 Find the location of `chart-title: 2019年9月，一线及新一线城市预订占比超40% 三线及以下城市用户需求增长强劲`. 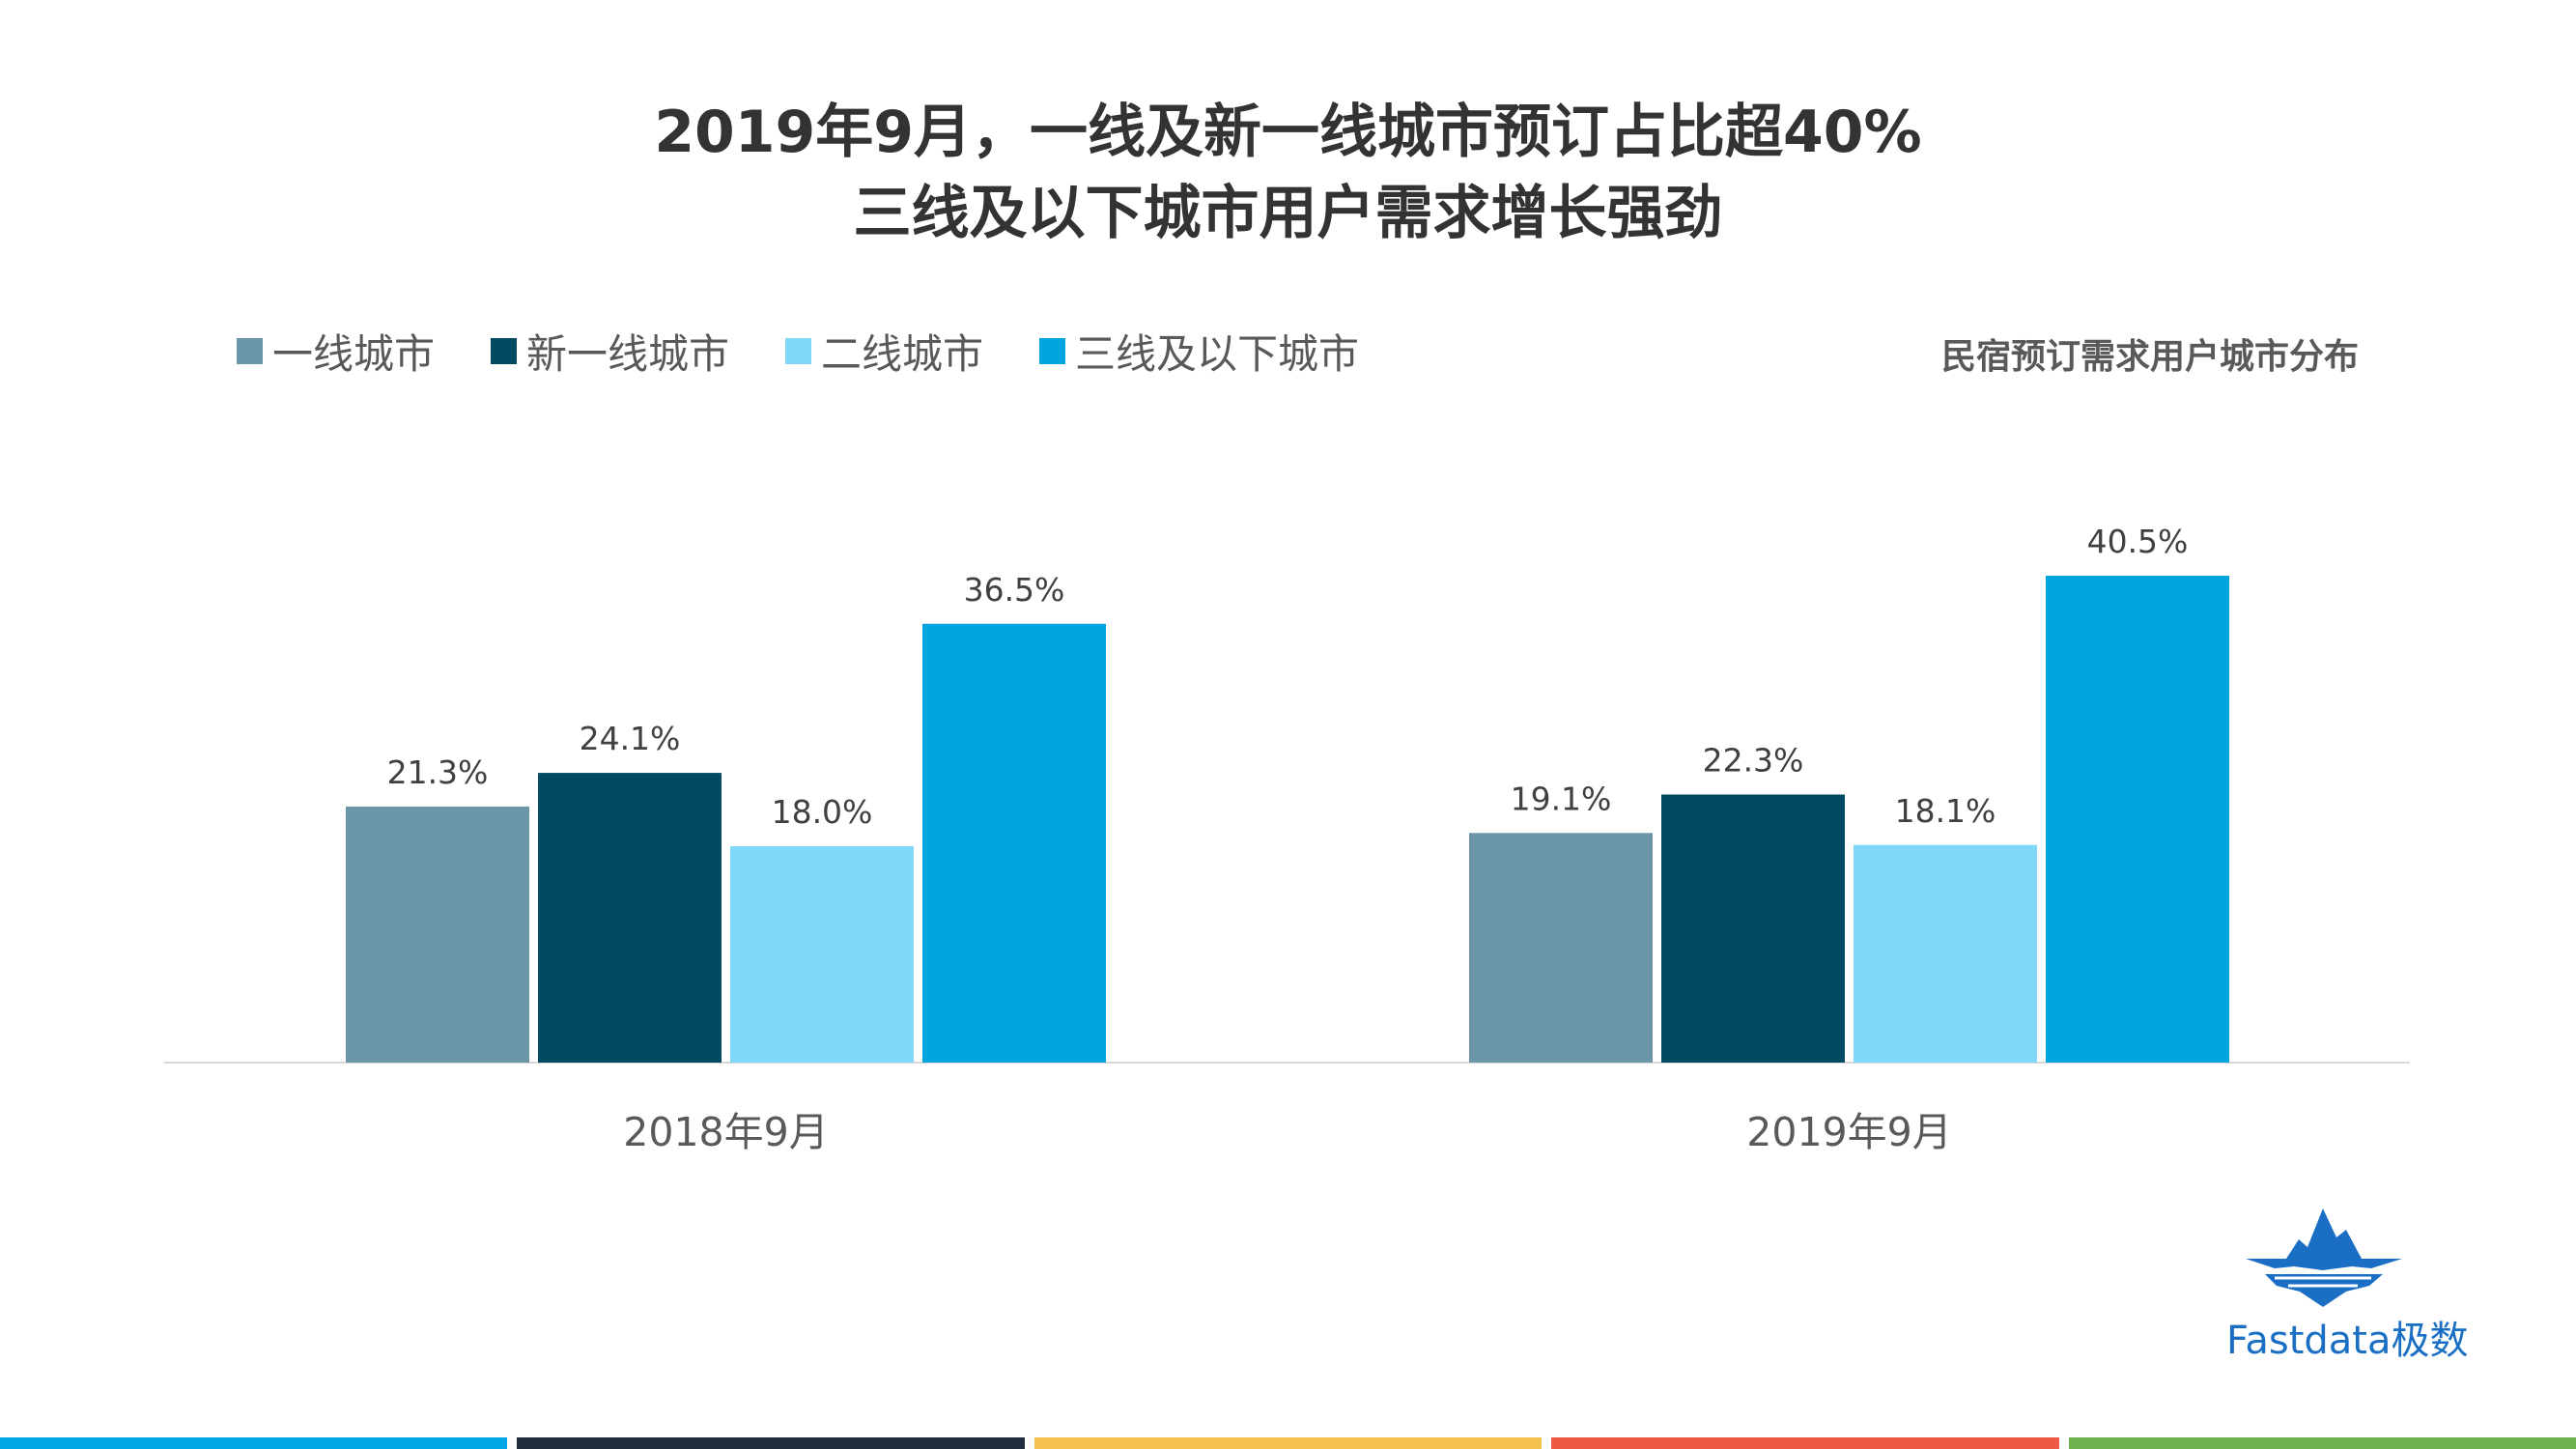

chart-title: 2019年9月，一线及新一线城市预订占比超40% 三线及以下城市用户需求增长强劲 is located at coordinates (1288, 173).